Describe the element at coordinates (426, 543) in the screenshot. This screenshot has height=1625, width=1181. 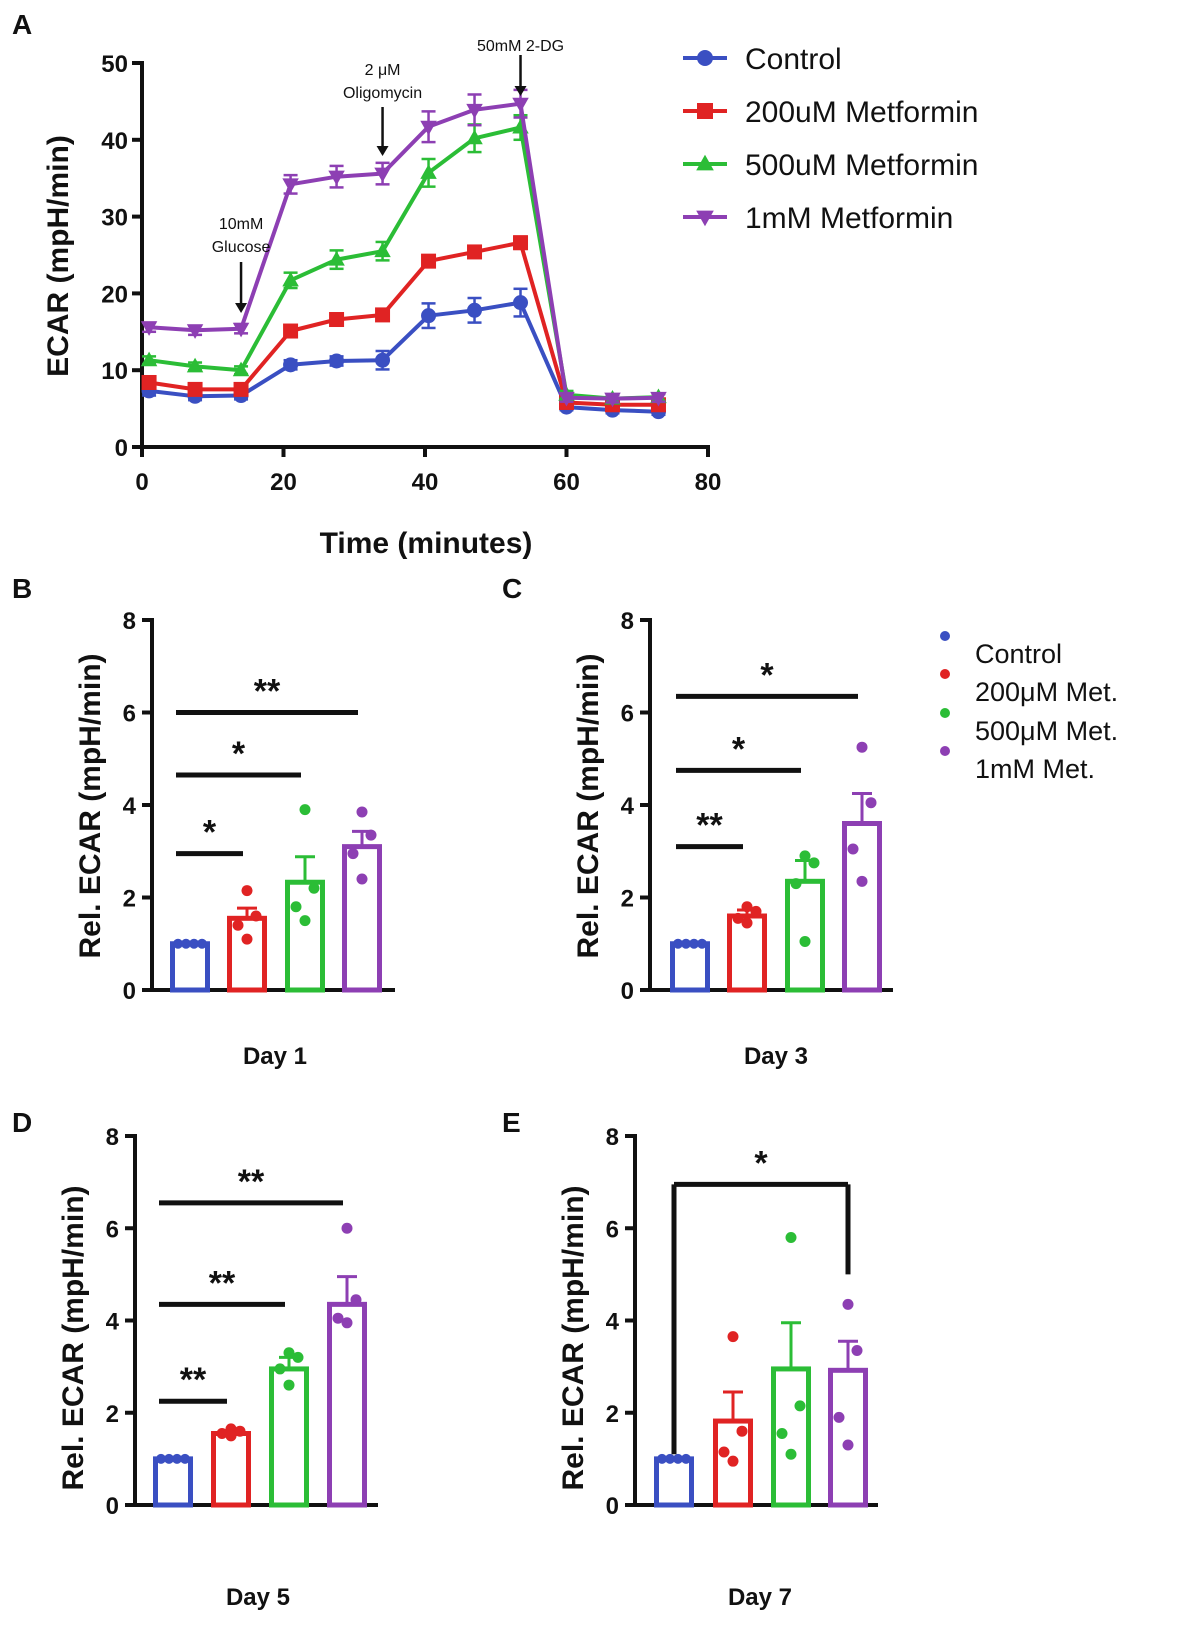
I see `chart-a-xlabel: Time (minutes)` at that location.